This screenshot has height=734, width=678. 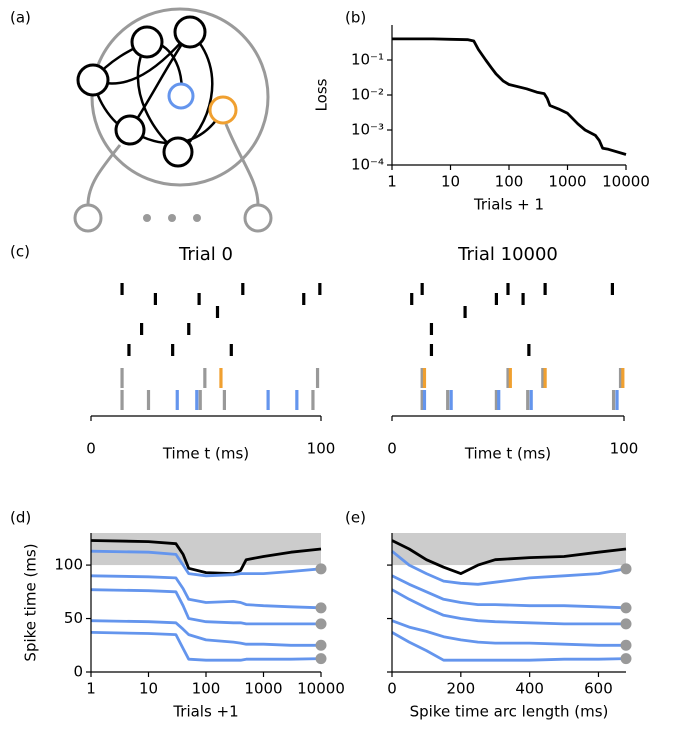 What do you see at coordinates (529, 689) in the screenshot?
I see `x-tick-label: 400` at bounding box center [529, 689].